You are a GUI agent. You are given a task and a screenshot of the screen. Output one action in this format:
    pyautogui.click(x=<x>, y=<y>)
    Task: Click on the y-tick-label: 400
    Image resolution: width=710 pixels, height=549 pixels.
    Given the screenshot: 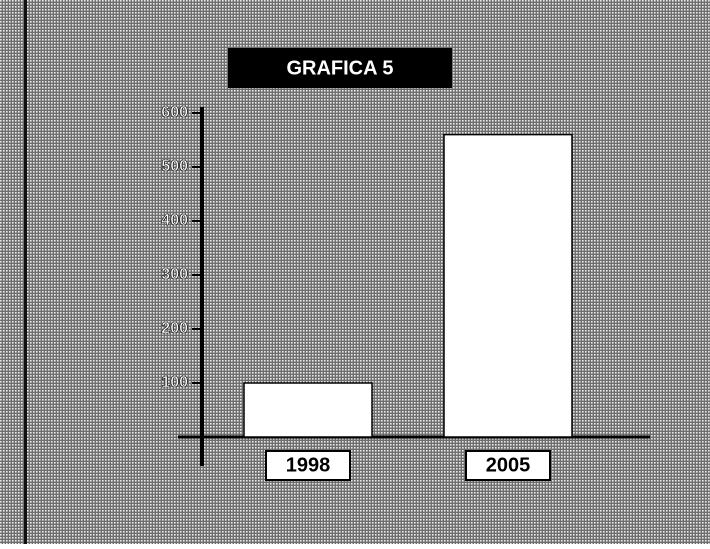 What is the action you would take?
    pyautogui.click(x=174, y=220)
    